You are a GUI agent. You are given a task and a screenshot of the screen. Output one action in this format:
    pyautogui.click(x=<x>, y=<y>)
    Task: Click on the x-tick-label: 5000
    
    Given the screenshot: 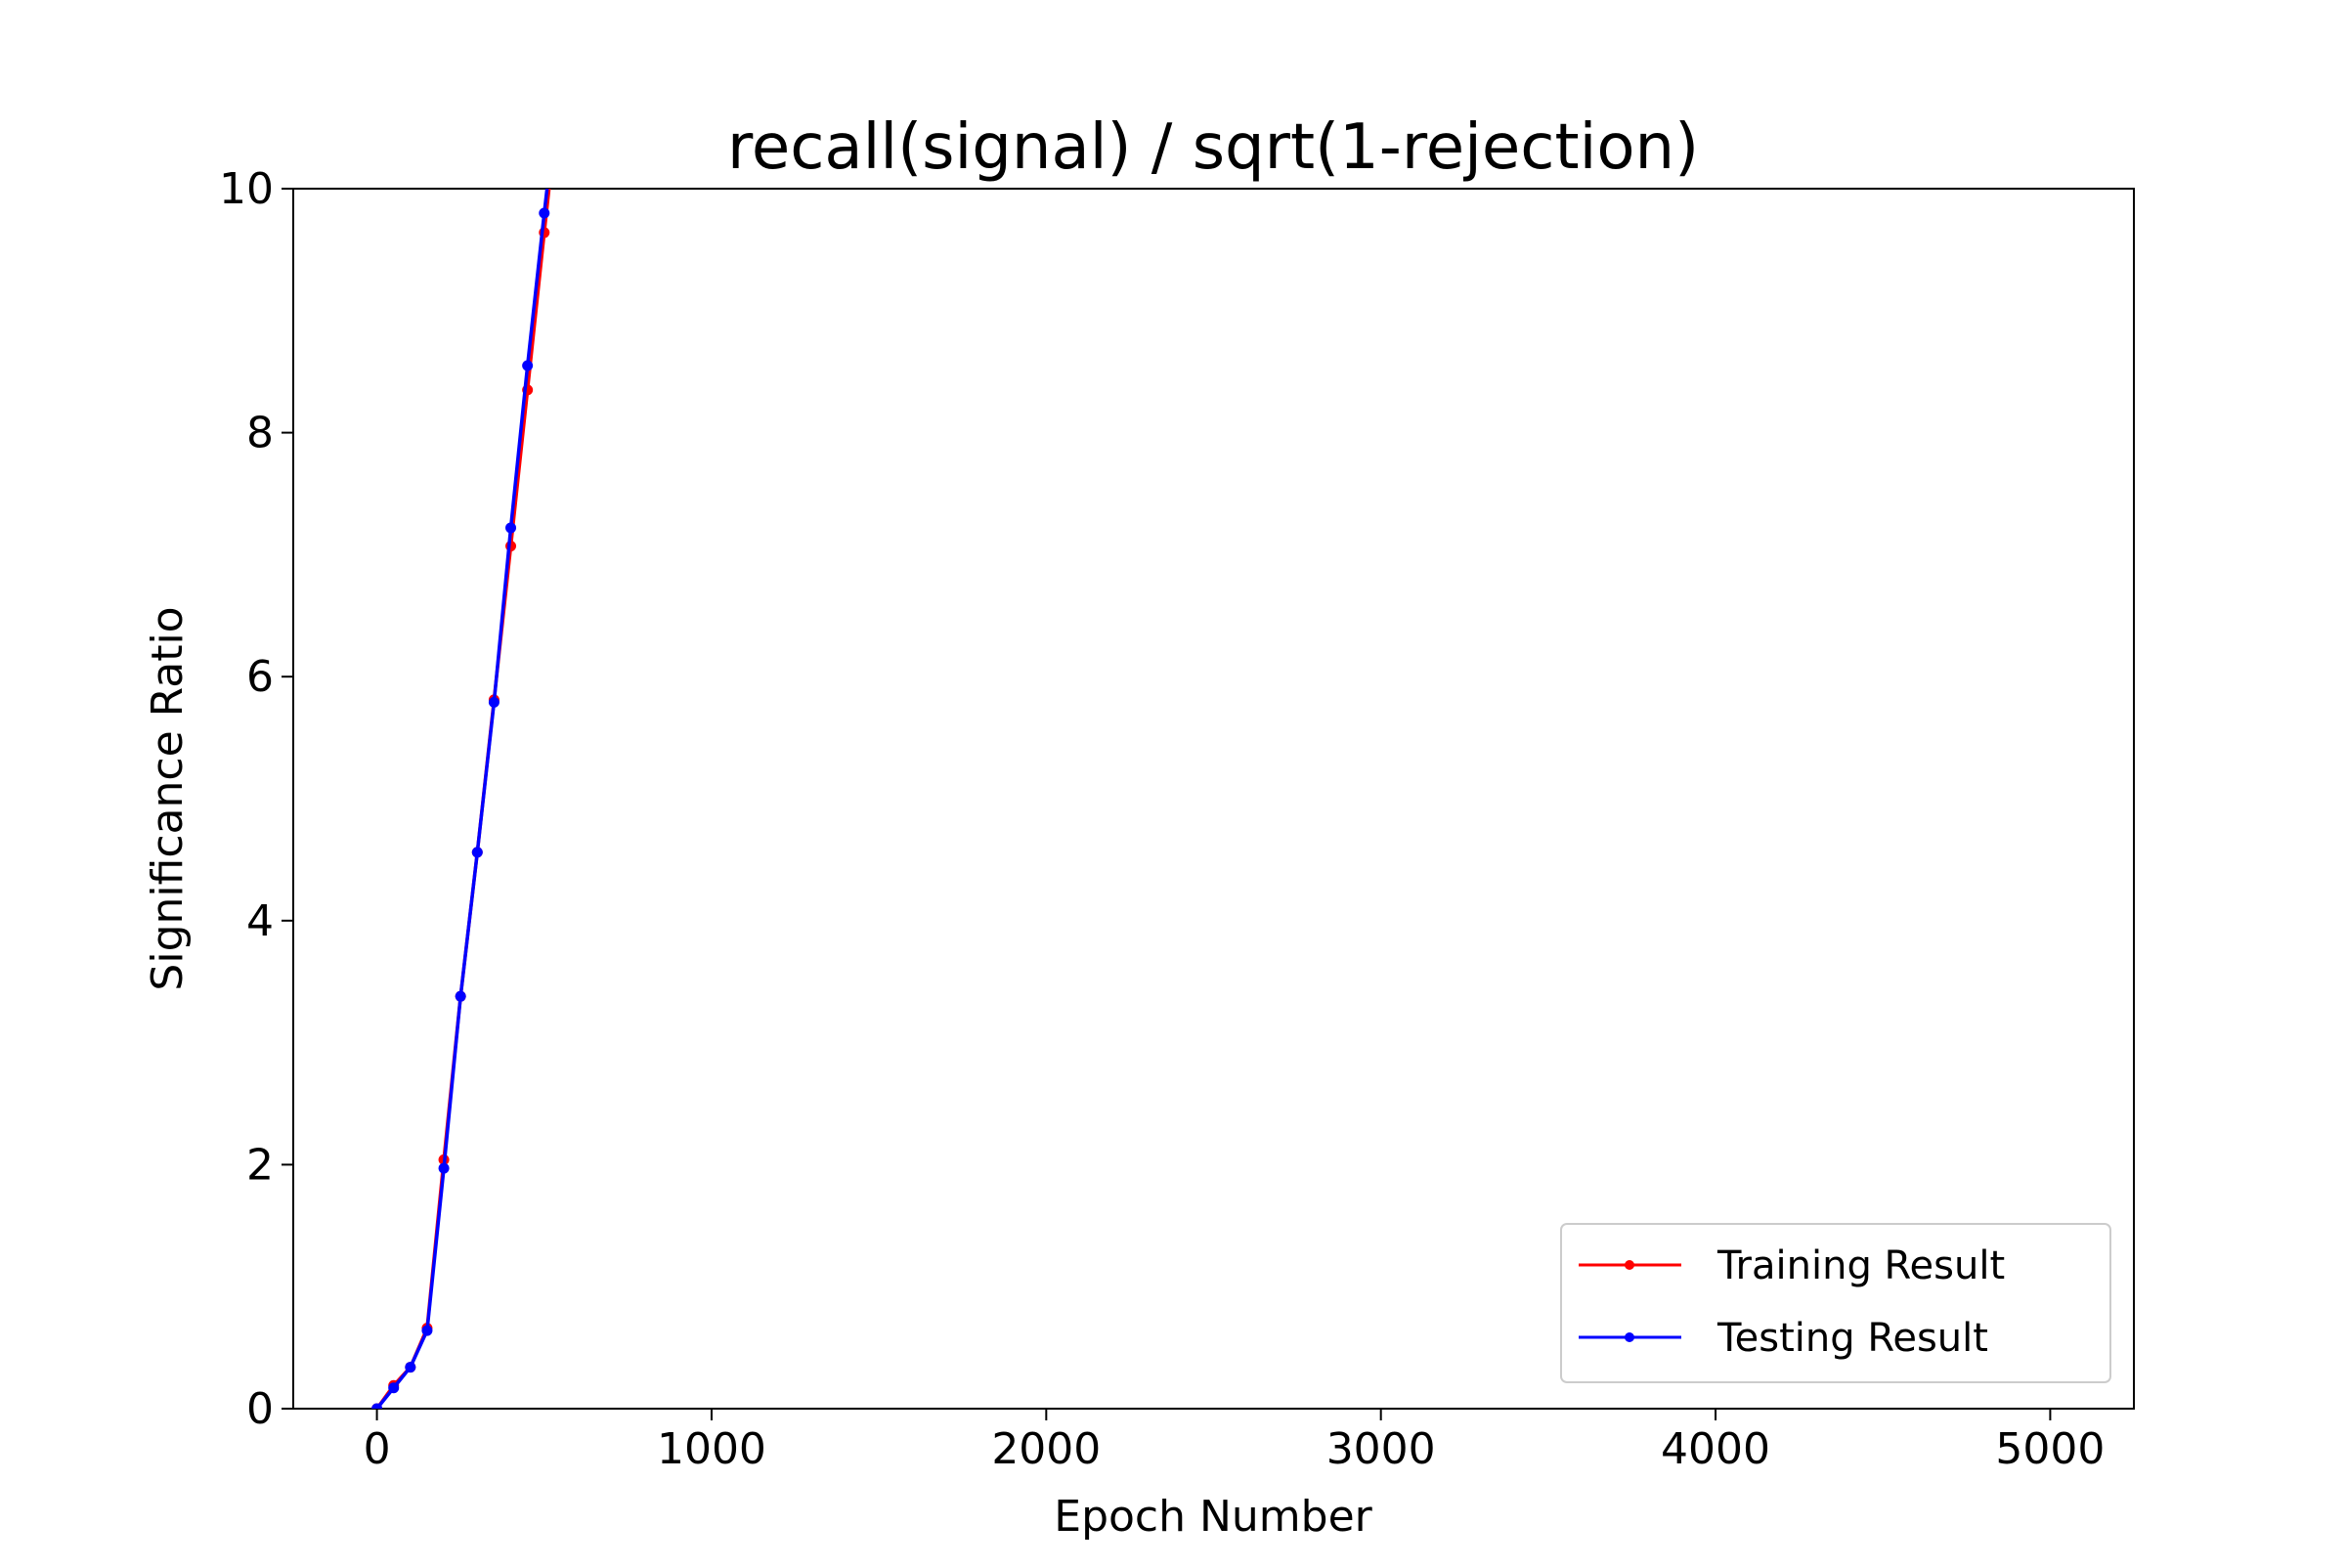 What is the action you would take?
    pyautogui.click(x=2050, y=1449)
    